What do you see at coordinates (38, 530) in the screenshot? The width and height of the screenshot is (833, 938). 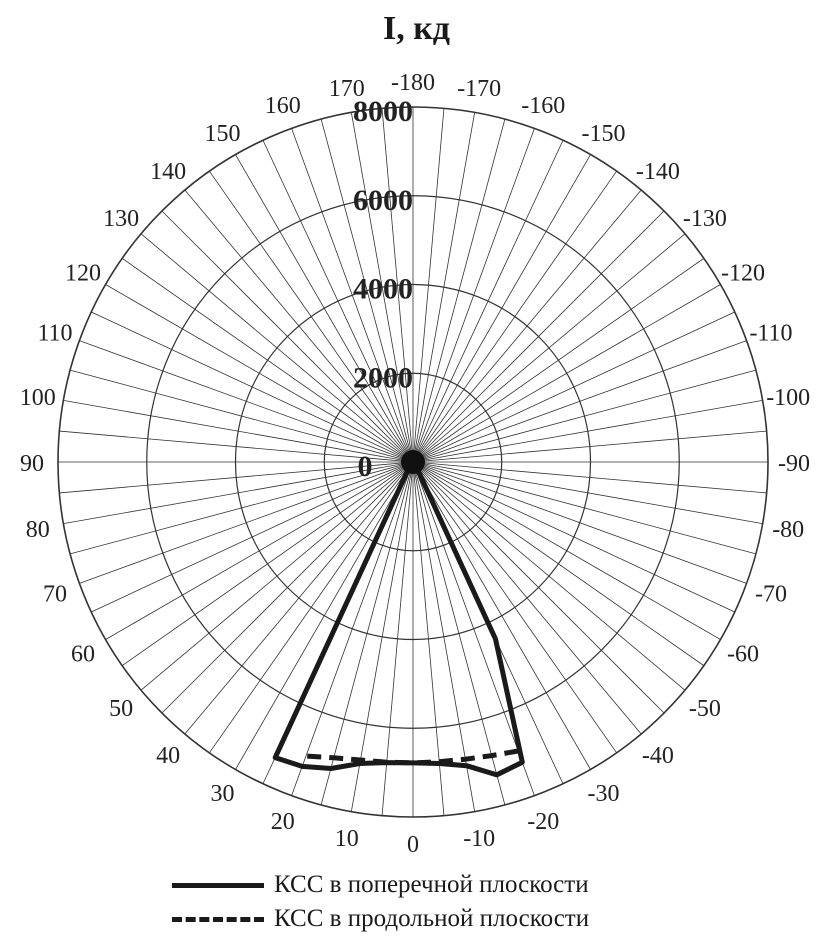 I see `angle-label: 80` at bounding box center [38, 530].